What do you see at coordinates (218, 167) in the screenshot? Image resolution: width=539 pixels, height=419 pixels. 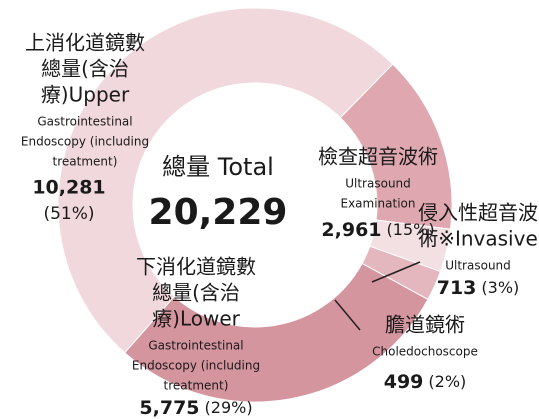 I see `center-label: 總量 Total` at bounding box center [218, 167].